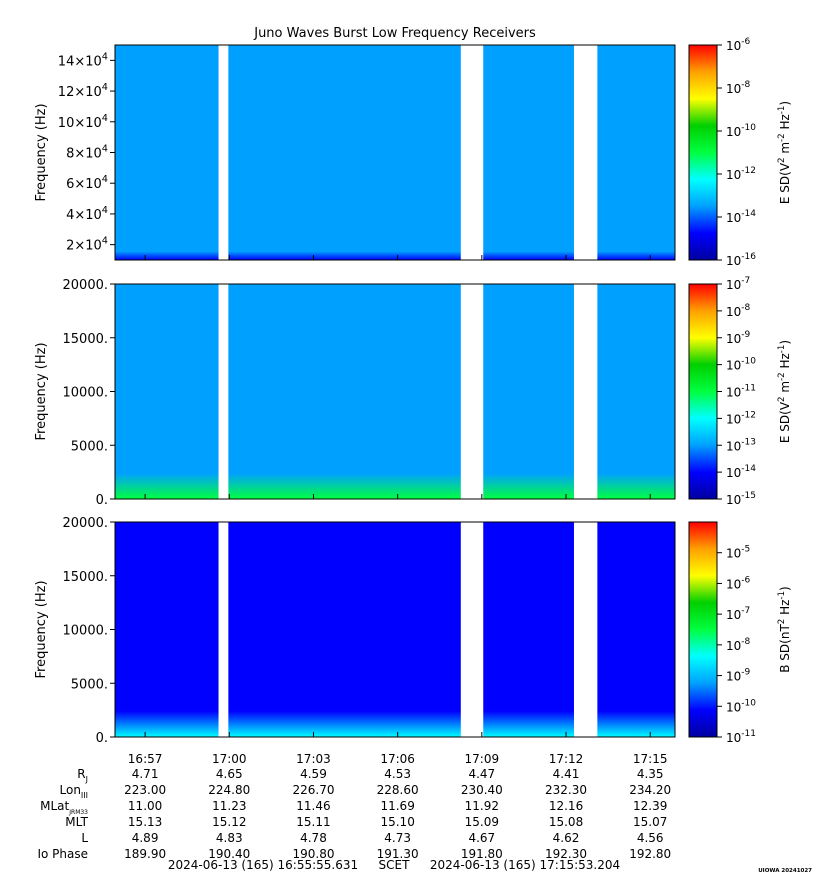 Image resolution: width=815 pixels, height=880 pixels. Describe the element at coordinates (566, 790) in the screenshot. I see `ephemeris-value: 232.30` at that location.